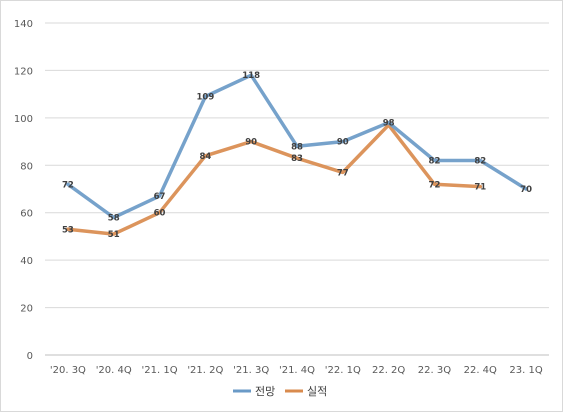 This screenshot has height=415, width=563. I want to click on data-label: 71, so click(480, 188).